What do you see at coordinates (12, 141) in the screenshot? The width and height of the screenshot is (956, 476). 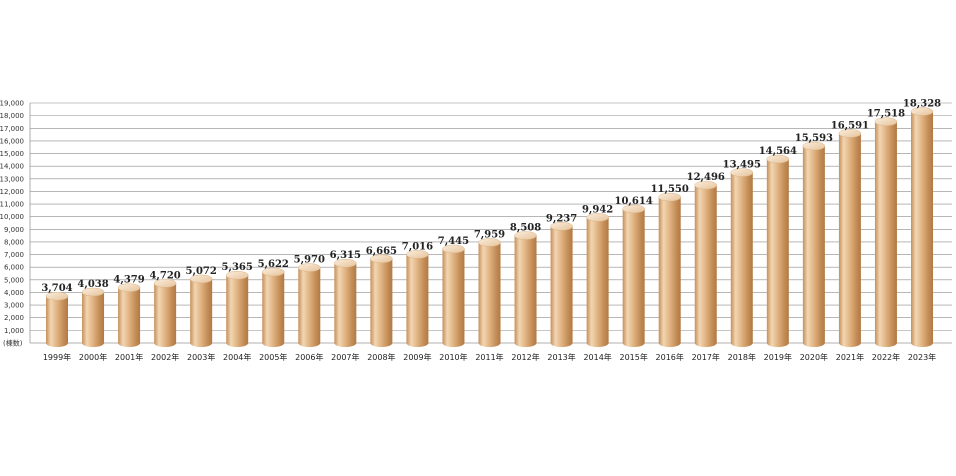 I see `y-tick-label: 16,000` at bounding box center [12, 141].